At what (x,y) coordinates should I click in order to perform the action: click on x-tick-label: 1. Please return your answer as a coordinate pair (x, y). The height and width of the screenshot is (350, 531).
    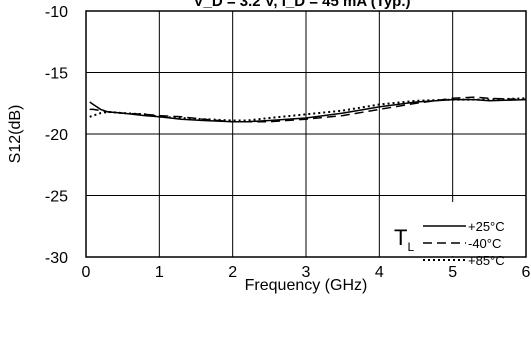
    Looking at the image, I should click on (159, 272).